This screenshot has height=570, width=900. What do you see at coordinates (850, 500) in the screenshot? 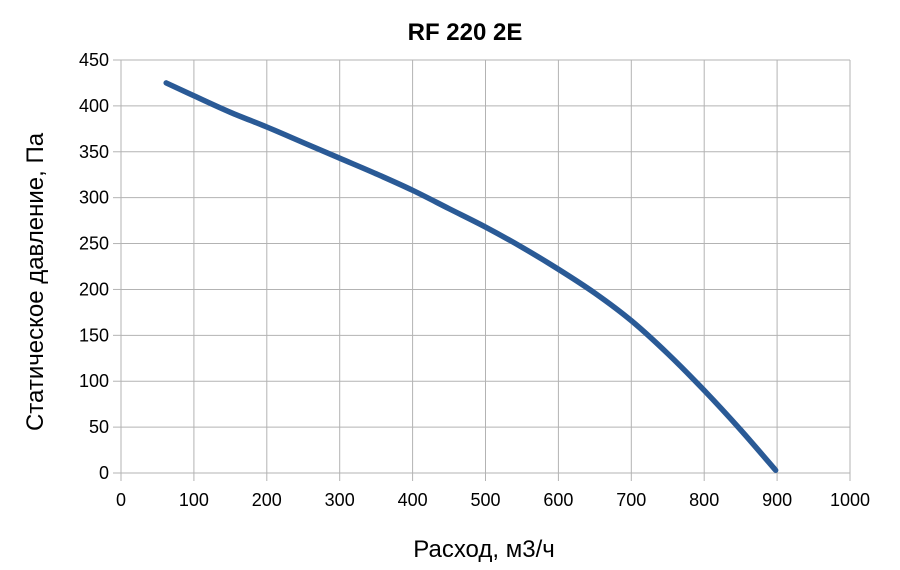
I see `x-tick-label: 1000` at bounding box center [850, 500].